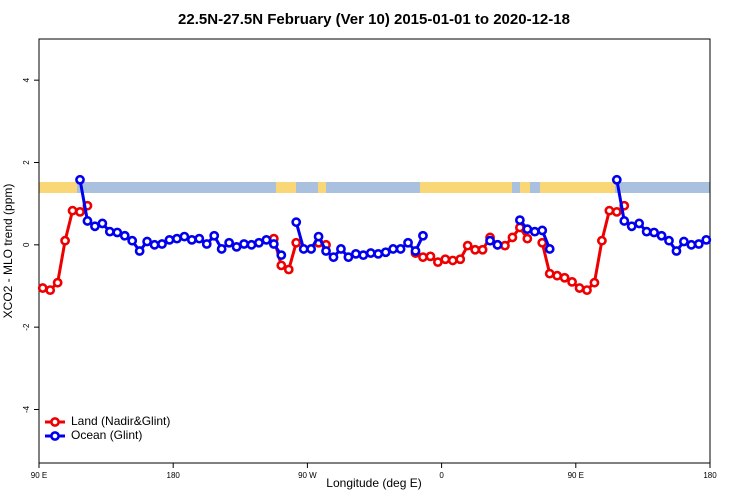 This screenshot has width=750, height=500. I want to click on ocean-strip, so click(374, 187).